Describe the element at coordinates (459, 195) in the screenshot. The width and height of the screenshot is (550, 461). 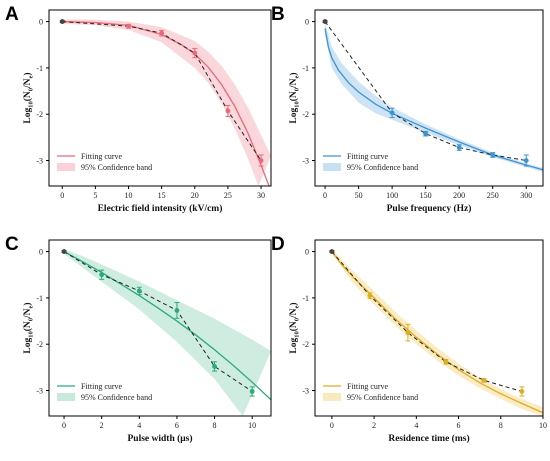
I see `x-tick-label: 200` at that location.